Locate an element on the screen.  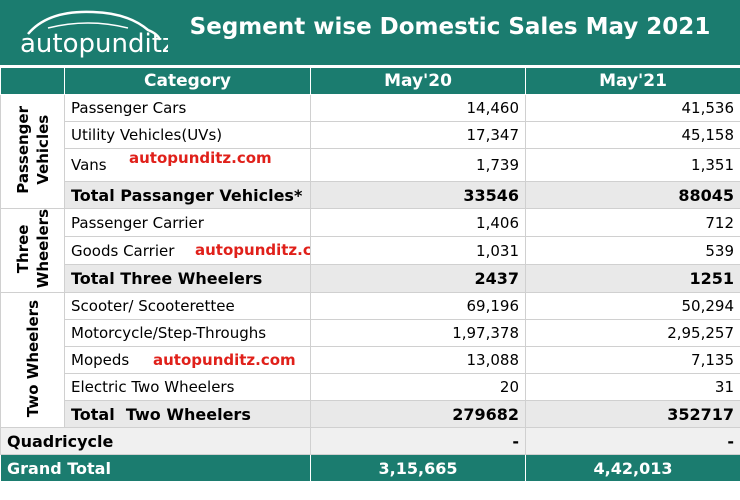
category: Electric Two Wheelers is located at coordinates (187, 387).